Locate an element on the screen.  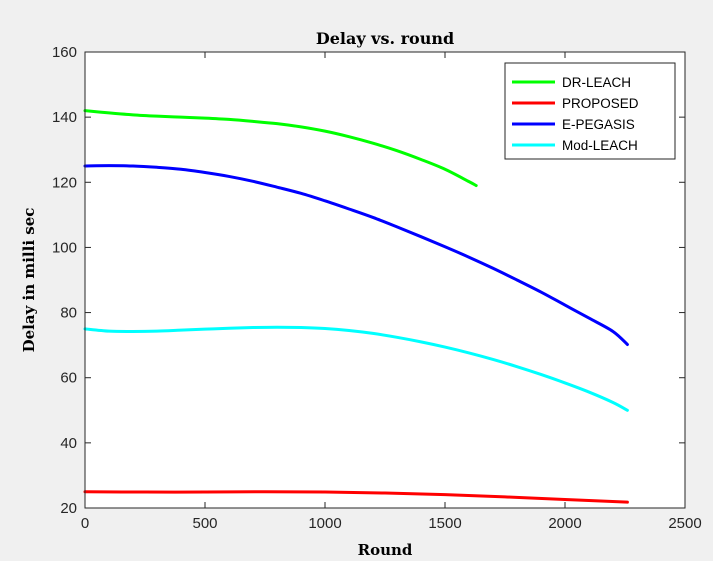
x-tick-label: 0 is located at coordinates (85, 523).